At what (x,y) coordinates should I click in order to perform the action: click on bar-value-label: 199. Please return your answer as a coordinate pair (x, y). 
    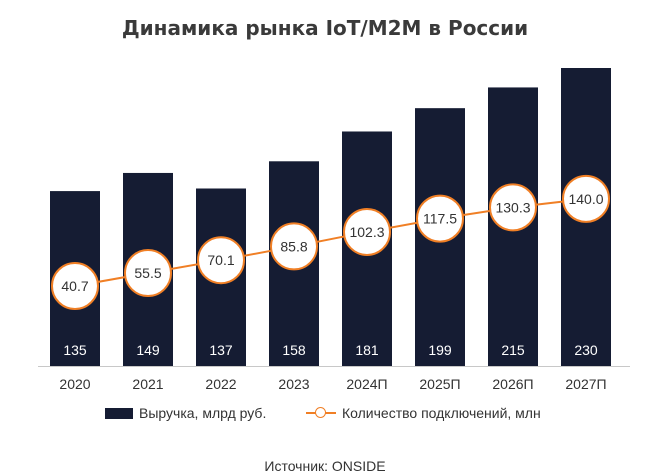
    Looking at the image, I should click on (440, 350).